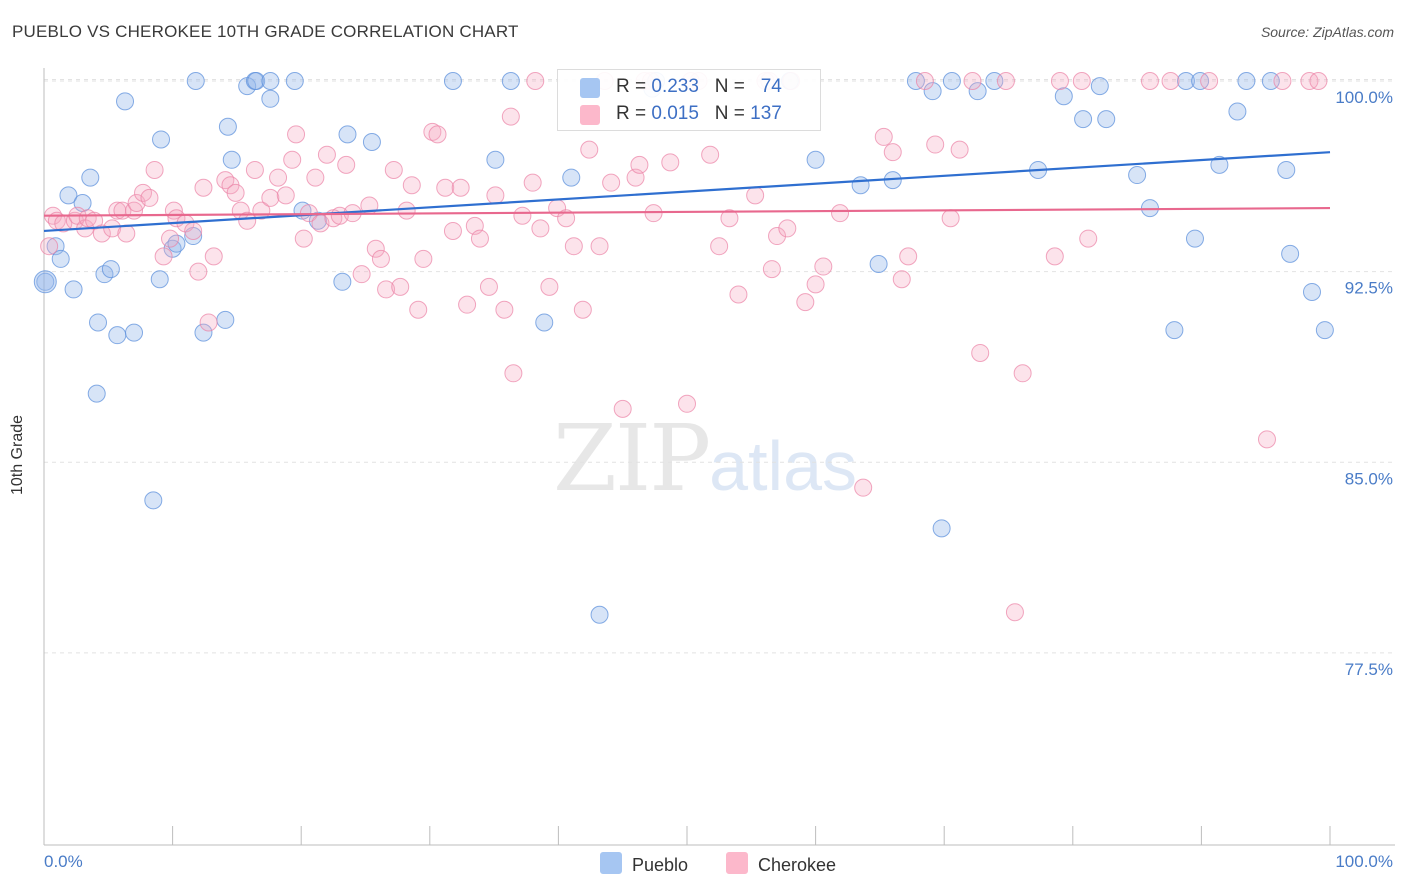 This screenshot has width=1406, height=892. What do you see at coordinates (1369, 478) in the screenshot?
I see `y-tick-label: 85.0%` at bounding box center [1369, 478].